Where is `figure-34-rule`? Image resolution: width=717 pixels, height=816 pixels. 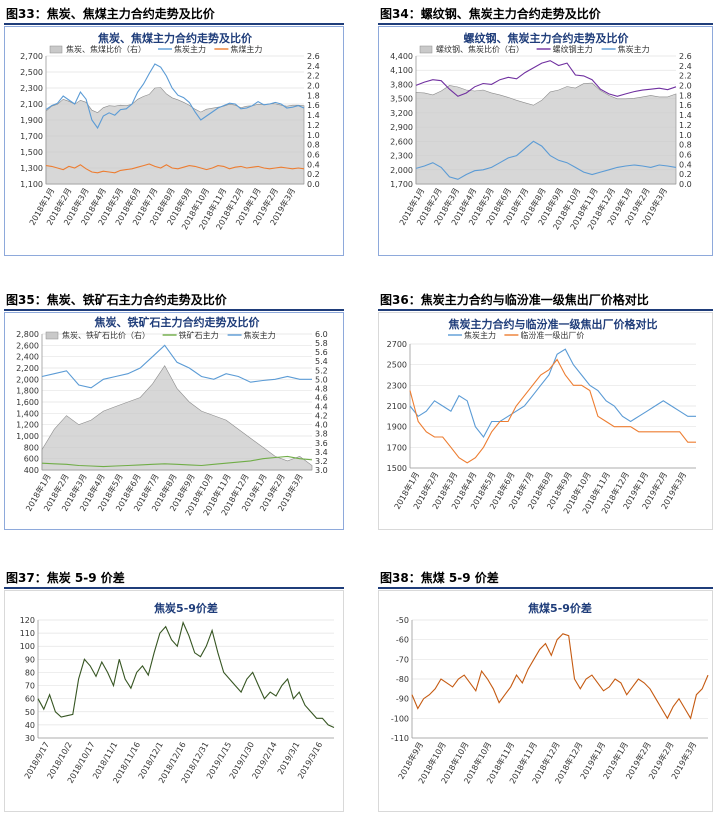 figure-34-rule is located at coordinates (545, 24).